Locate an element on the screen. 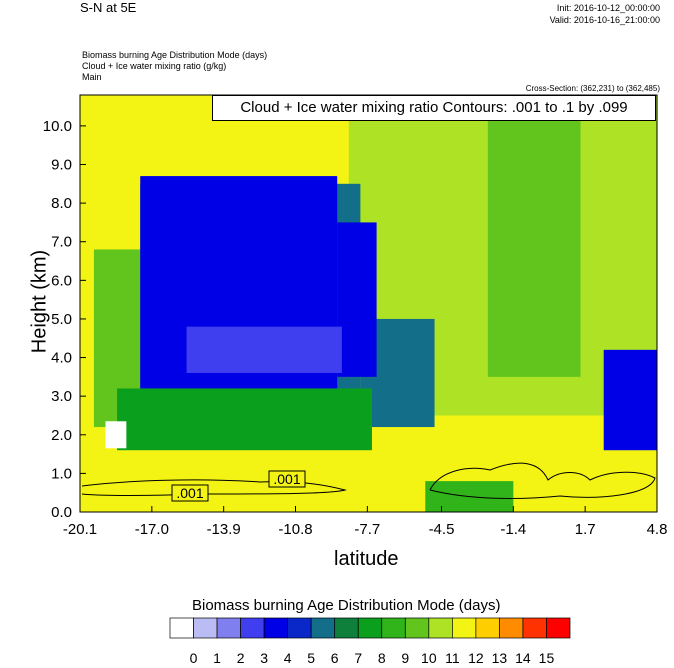  colorbar-label: 2 is located at coordinates (241, 658).